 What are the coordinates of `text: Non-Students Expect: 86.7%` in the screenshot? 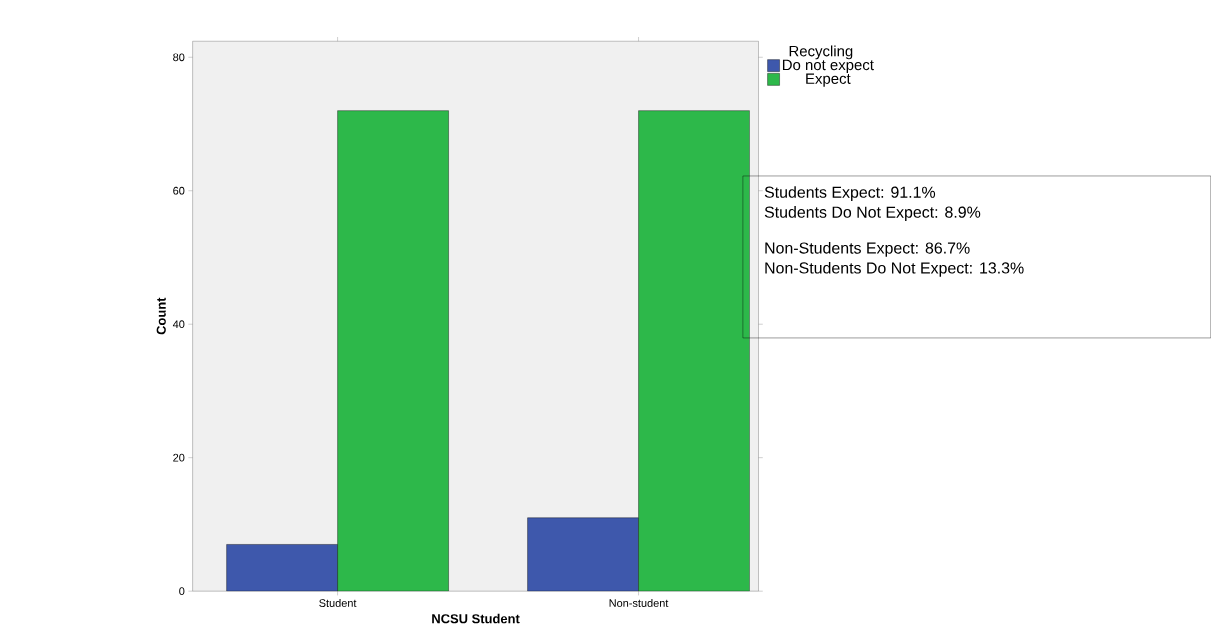 It's located at (867, 249).